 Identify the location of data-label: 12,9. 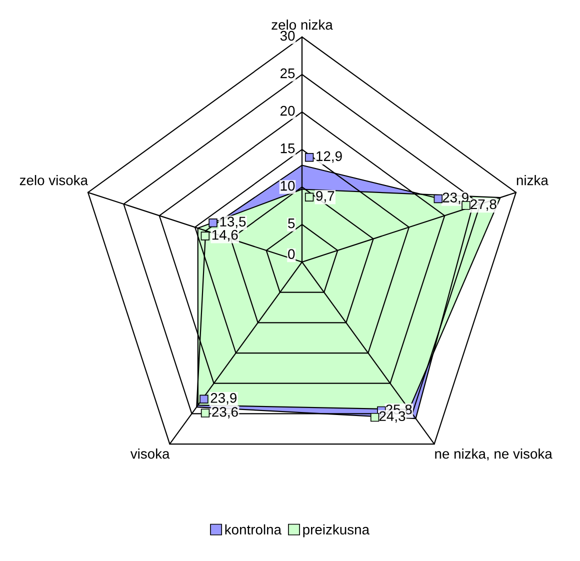
(329, 157).